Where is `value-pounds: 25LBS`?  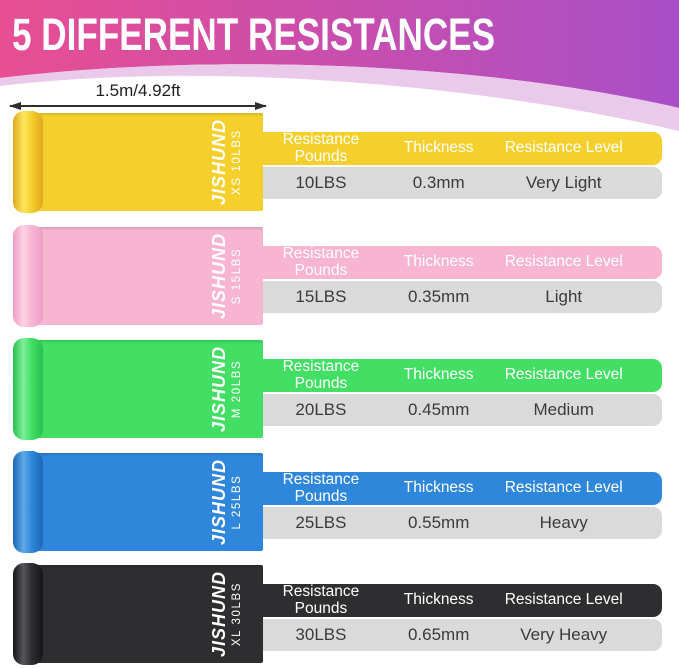
value-pounds: 25LBS is located at coordinates (321, 522).